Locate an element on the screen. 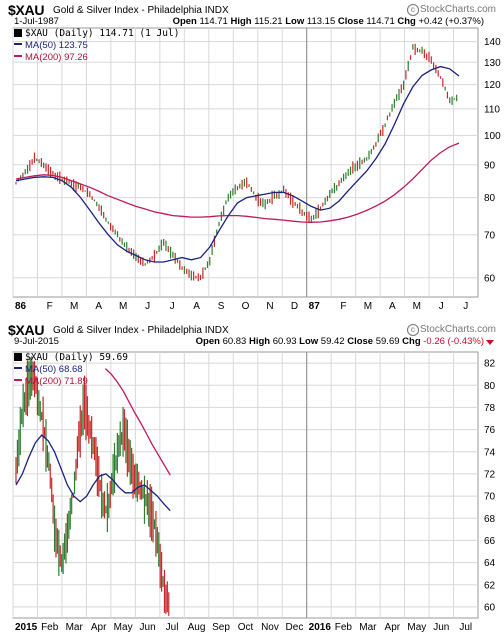 The image size is (504, 640). legend-ma50: MA(50) 68.68 is located at coordinates (71, 370).